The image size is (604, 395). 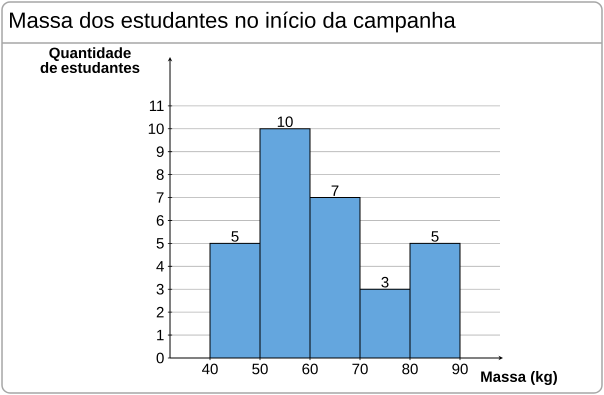 I want to click on x-tick-label: 60, so click(x=310, y=369).